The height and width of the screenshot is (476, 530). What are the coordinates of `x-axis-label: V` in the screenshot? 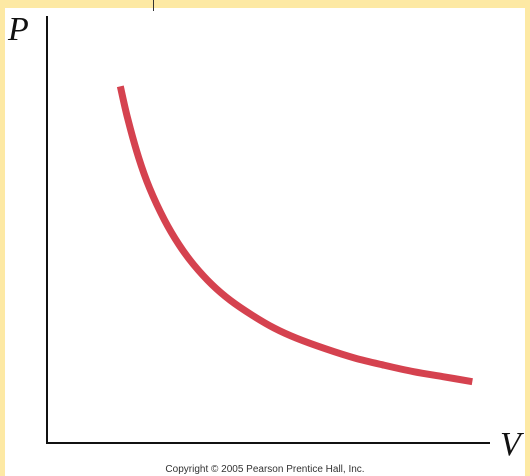 It's located at (512, 444).